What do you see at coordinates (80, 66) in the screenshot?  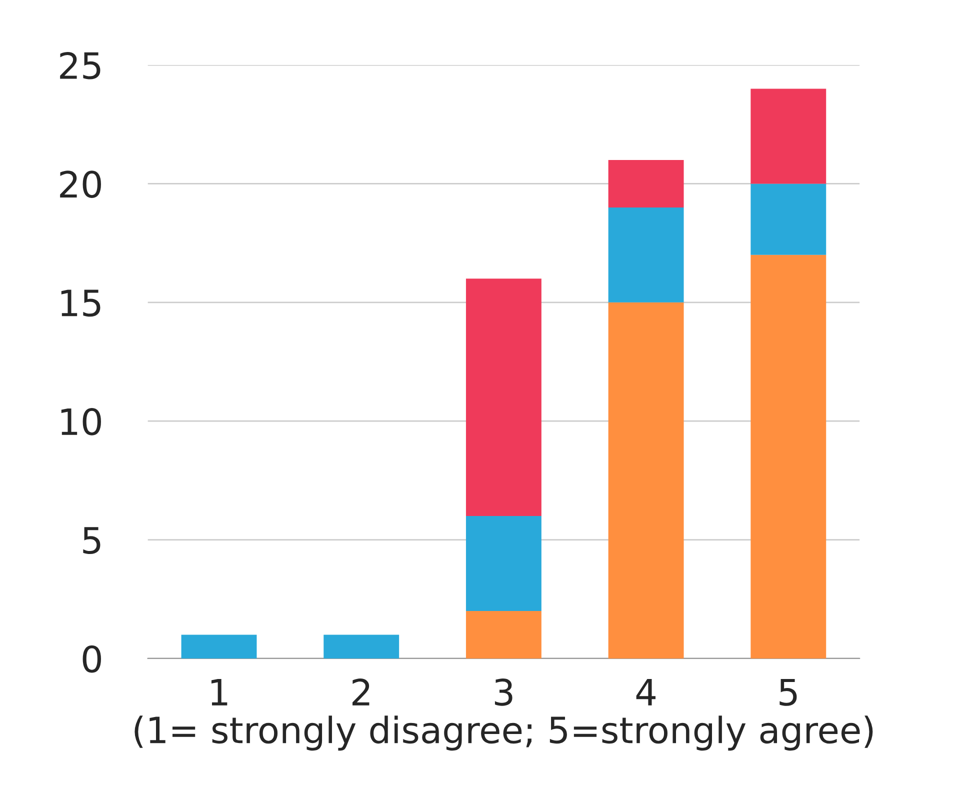 I see `y-tick-label: 25` at bounding box center [80, 66].